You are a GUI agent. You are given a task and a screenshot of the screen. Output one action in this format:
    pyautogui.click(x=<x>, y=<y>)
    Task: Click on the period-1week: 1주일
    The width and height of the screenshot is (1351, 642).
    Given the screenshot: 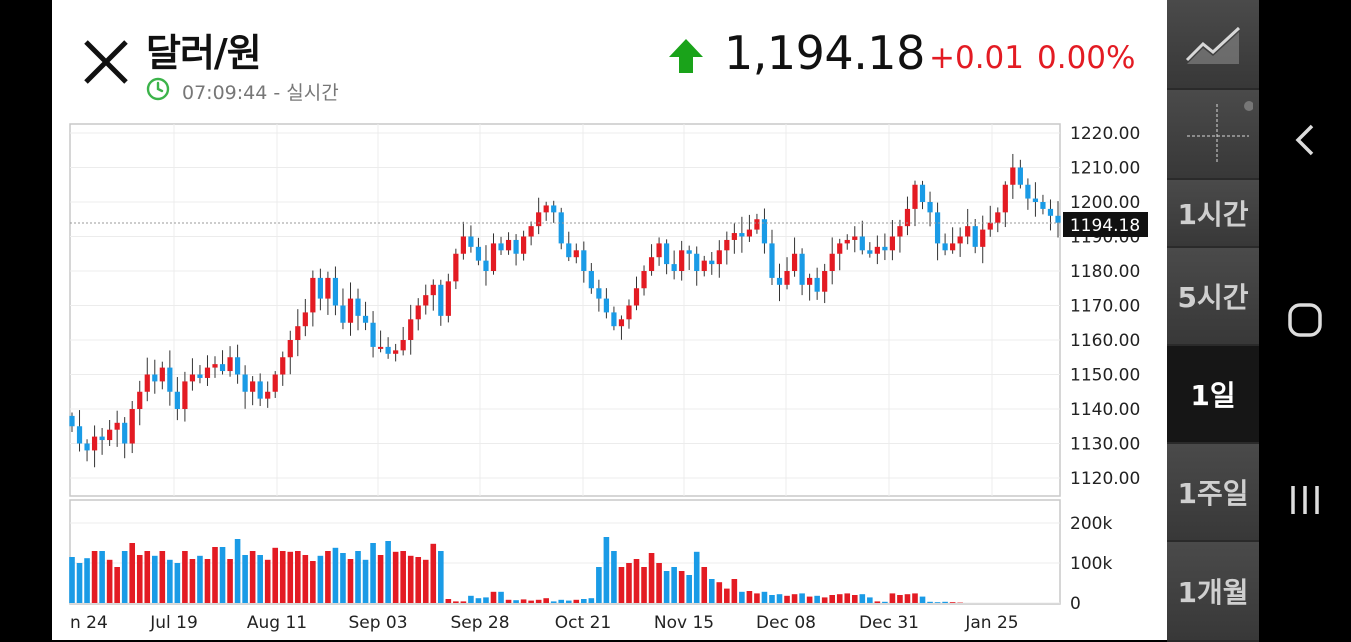 What is the action you would take?
    pyautogui.click(x=1213, y=493)
    